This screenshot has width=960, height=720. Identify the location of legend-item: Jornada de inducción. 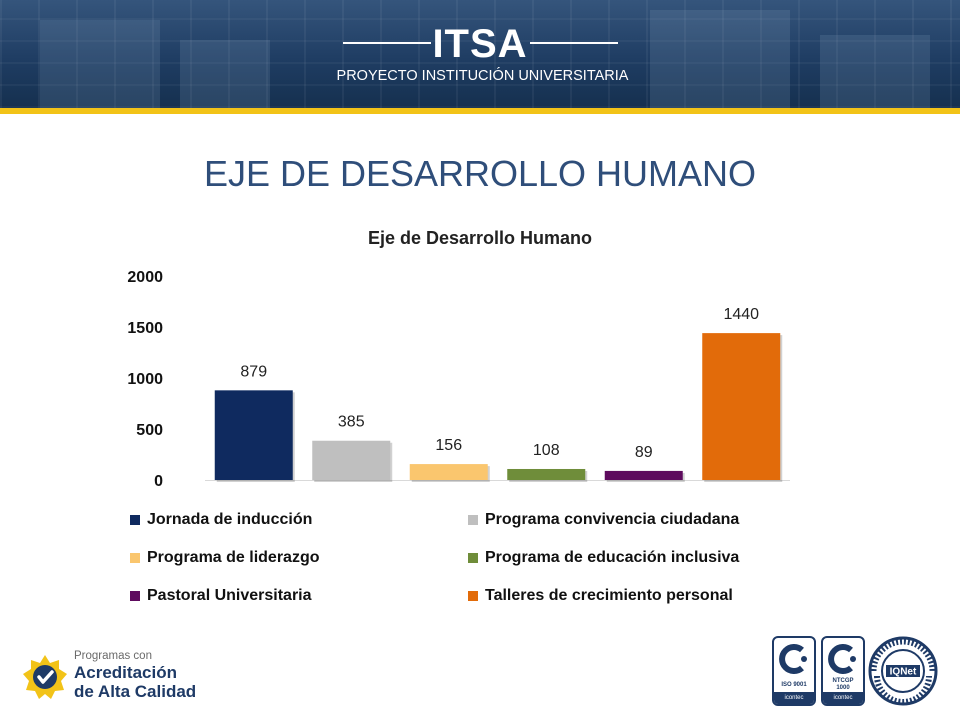
(299, 520).